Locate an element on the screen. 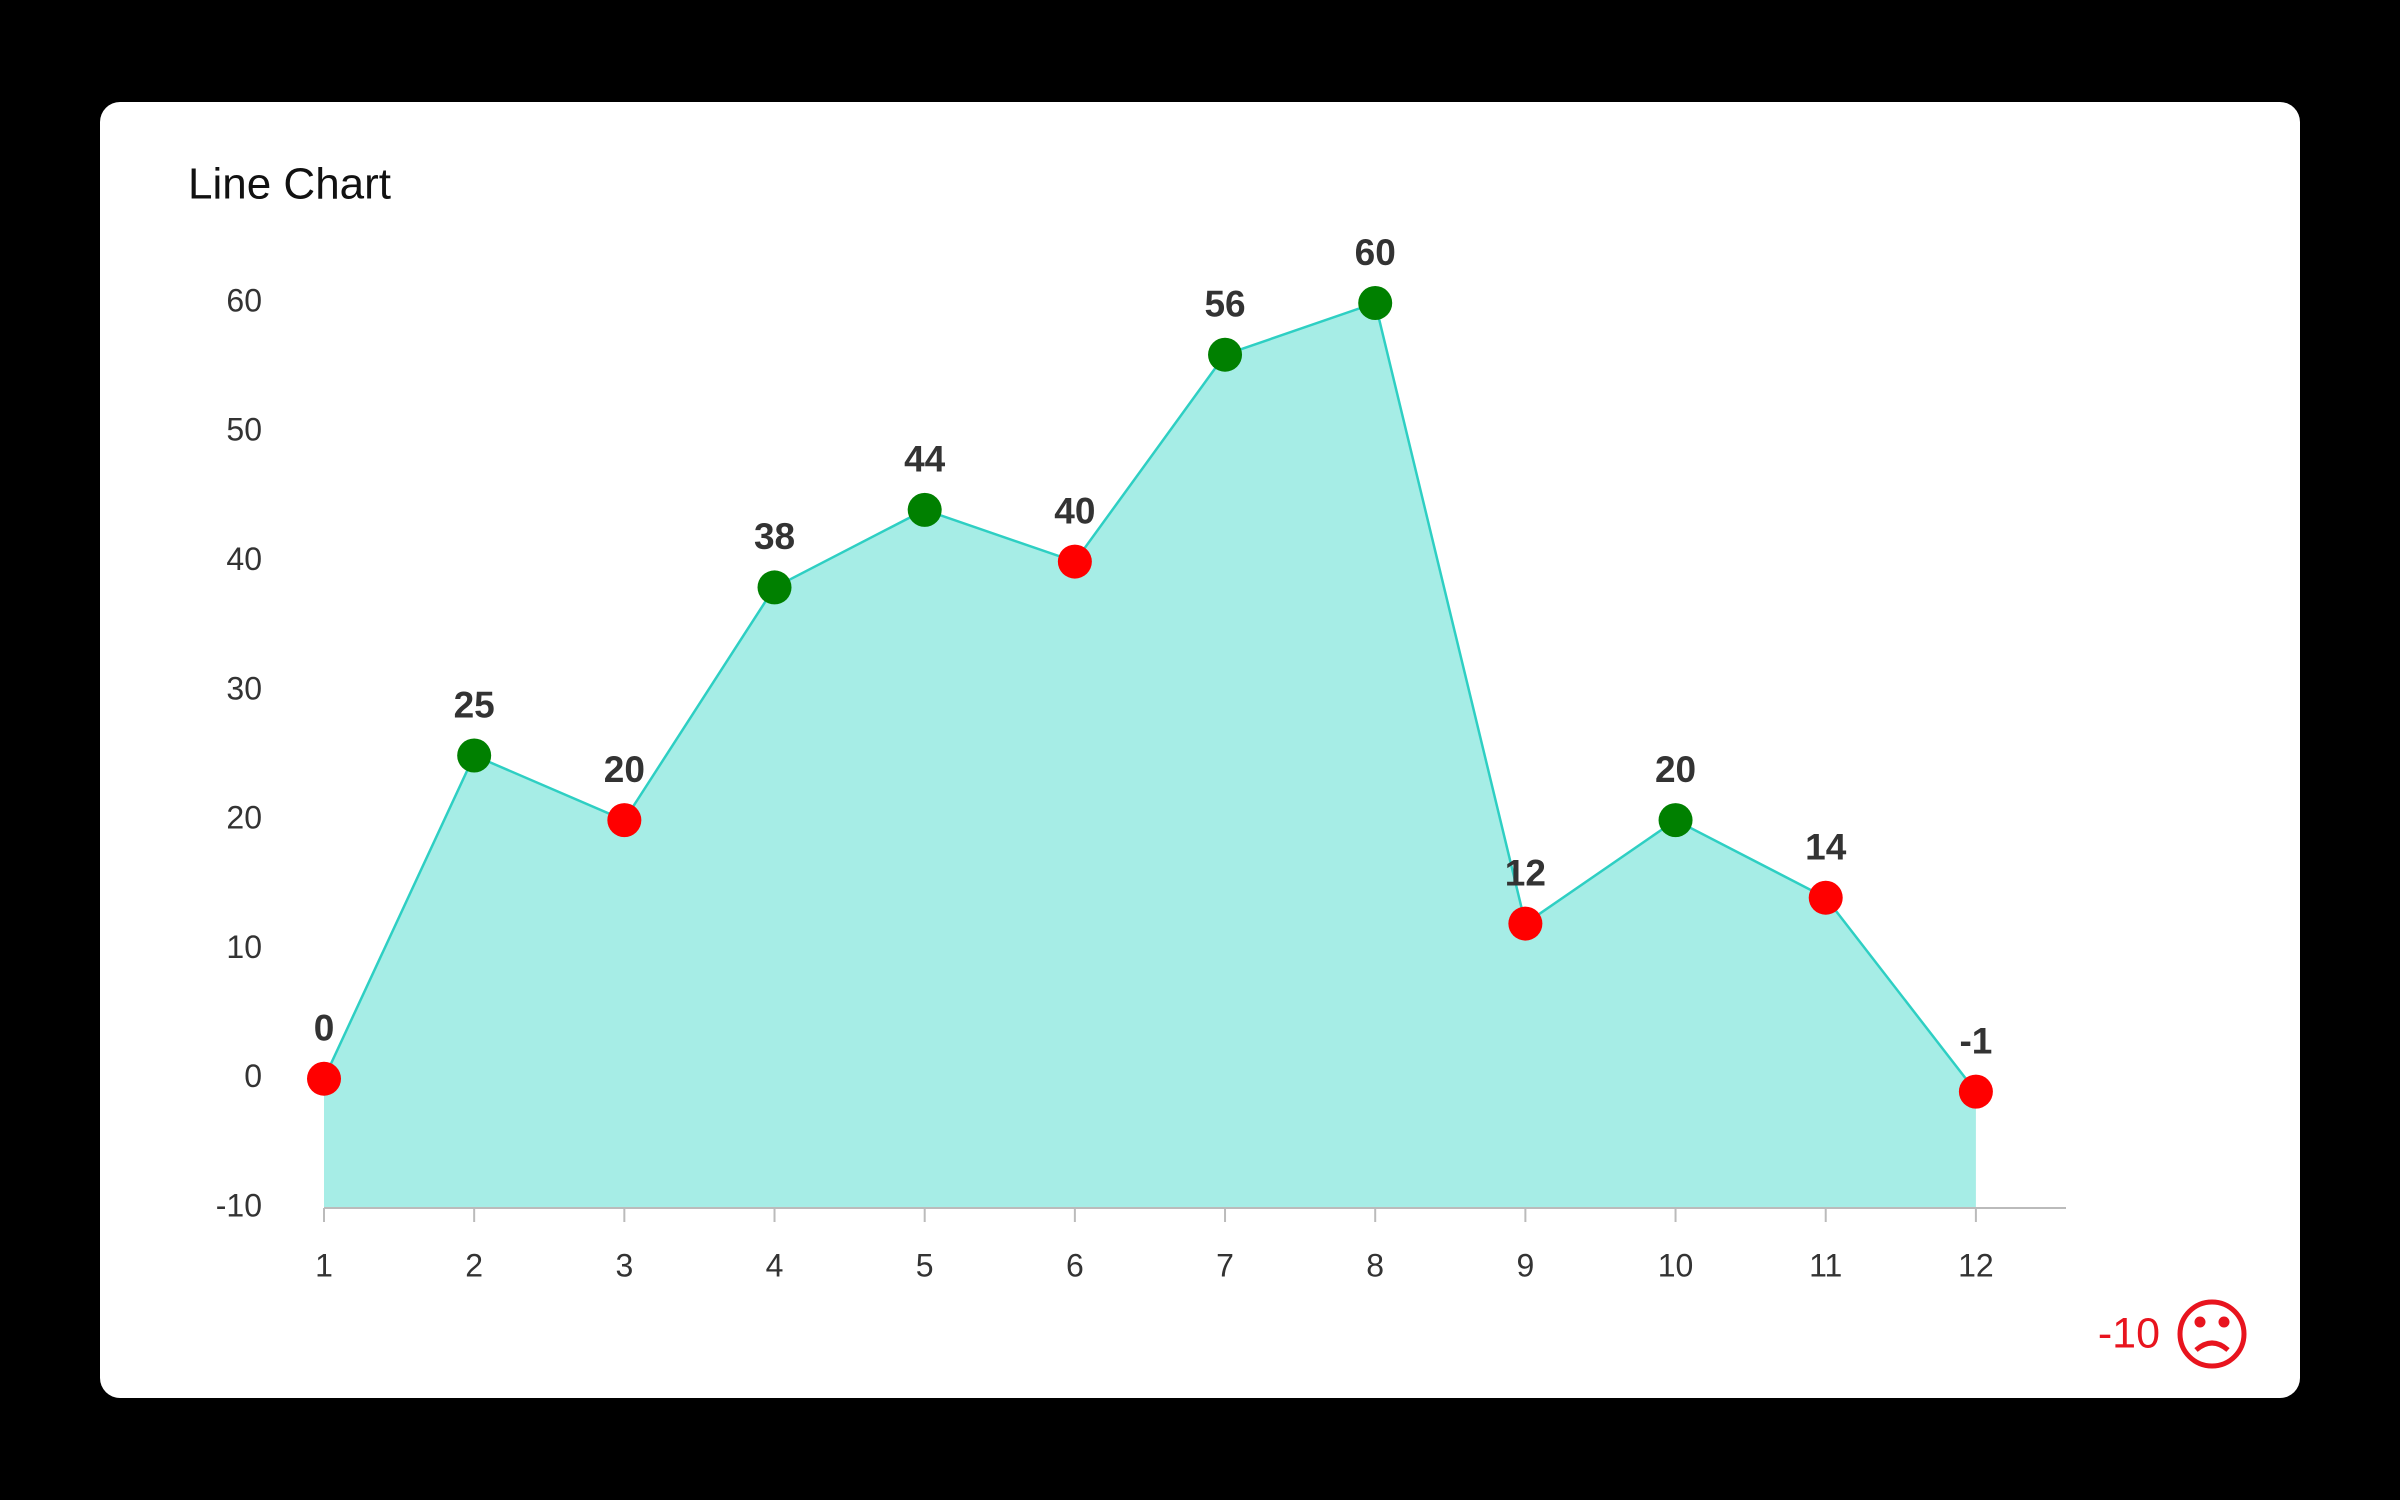 This screenshot has width=2400, height=1500. x-tick-label: 11 is located at coordinates (1825, 1265).